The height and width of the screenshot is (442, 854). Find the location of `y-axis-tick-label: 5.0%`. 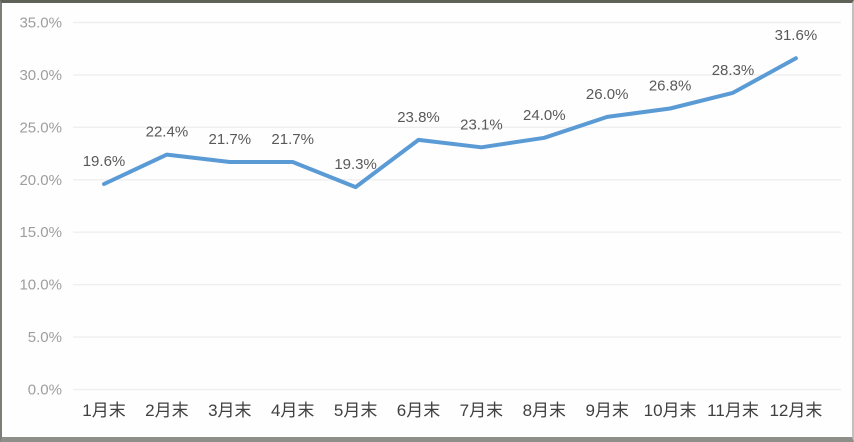

y-axis-tick-label: 5.0% is located at coordinates (45, 337).